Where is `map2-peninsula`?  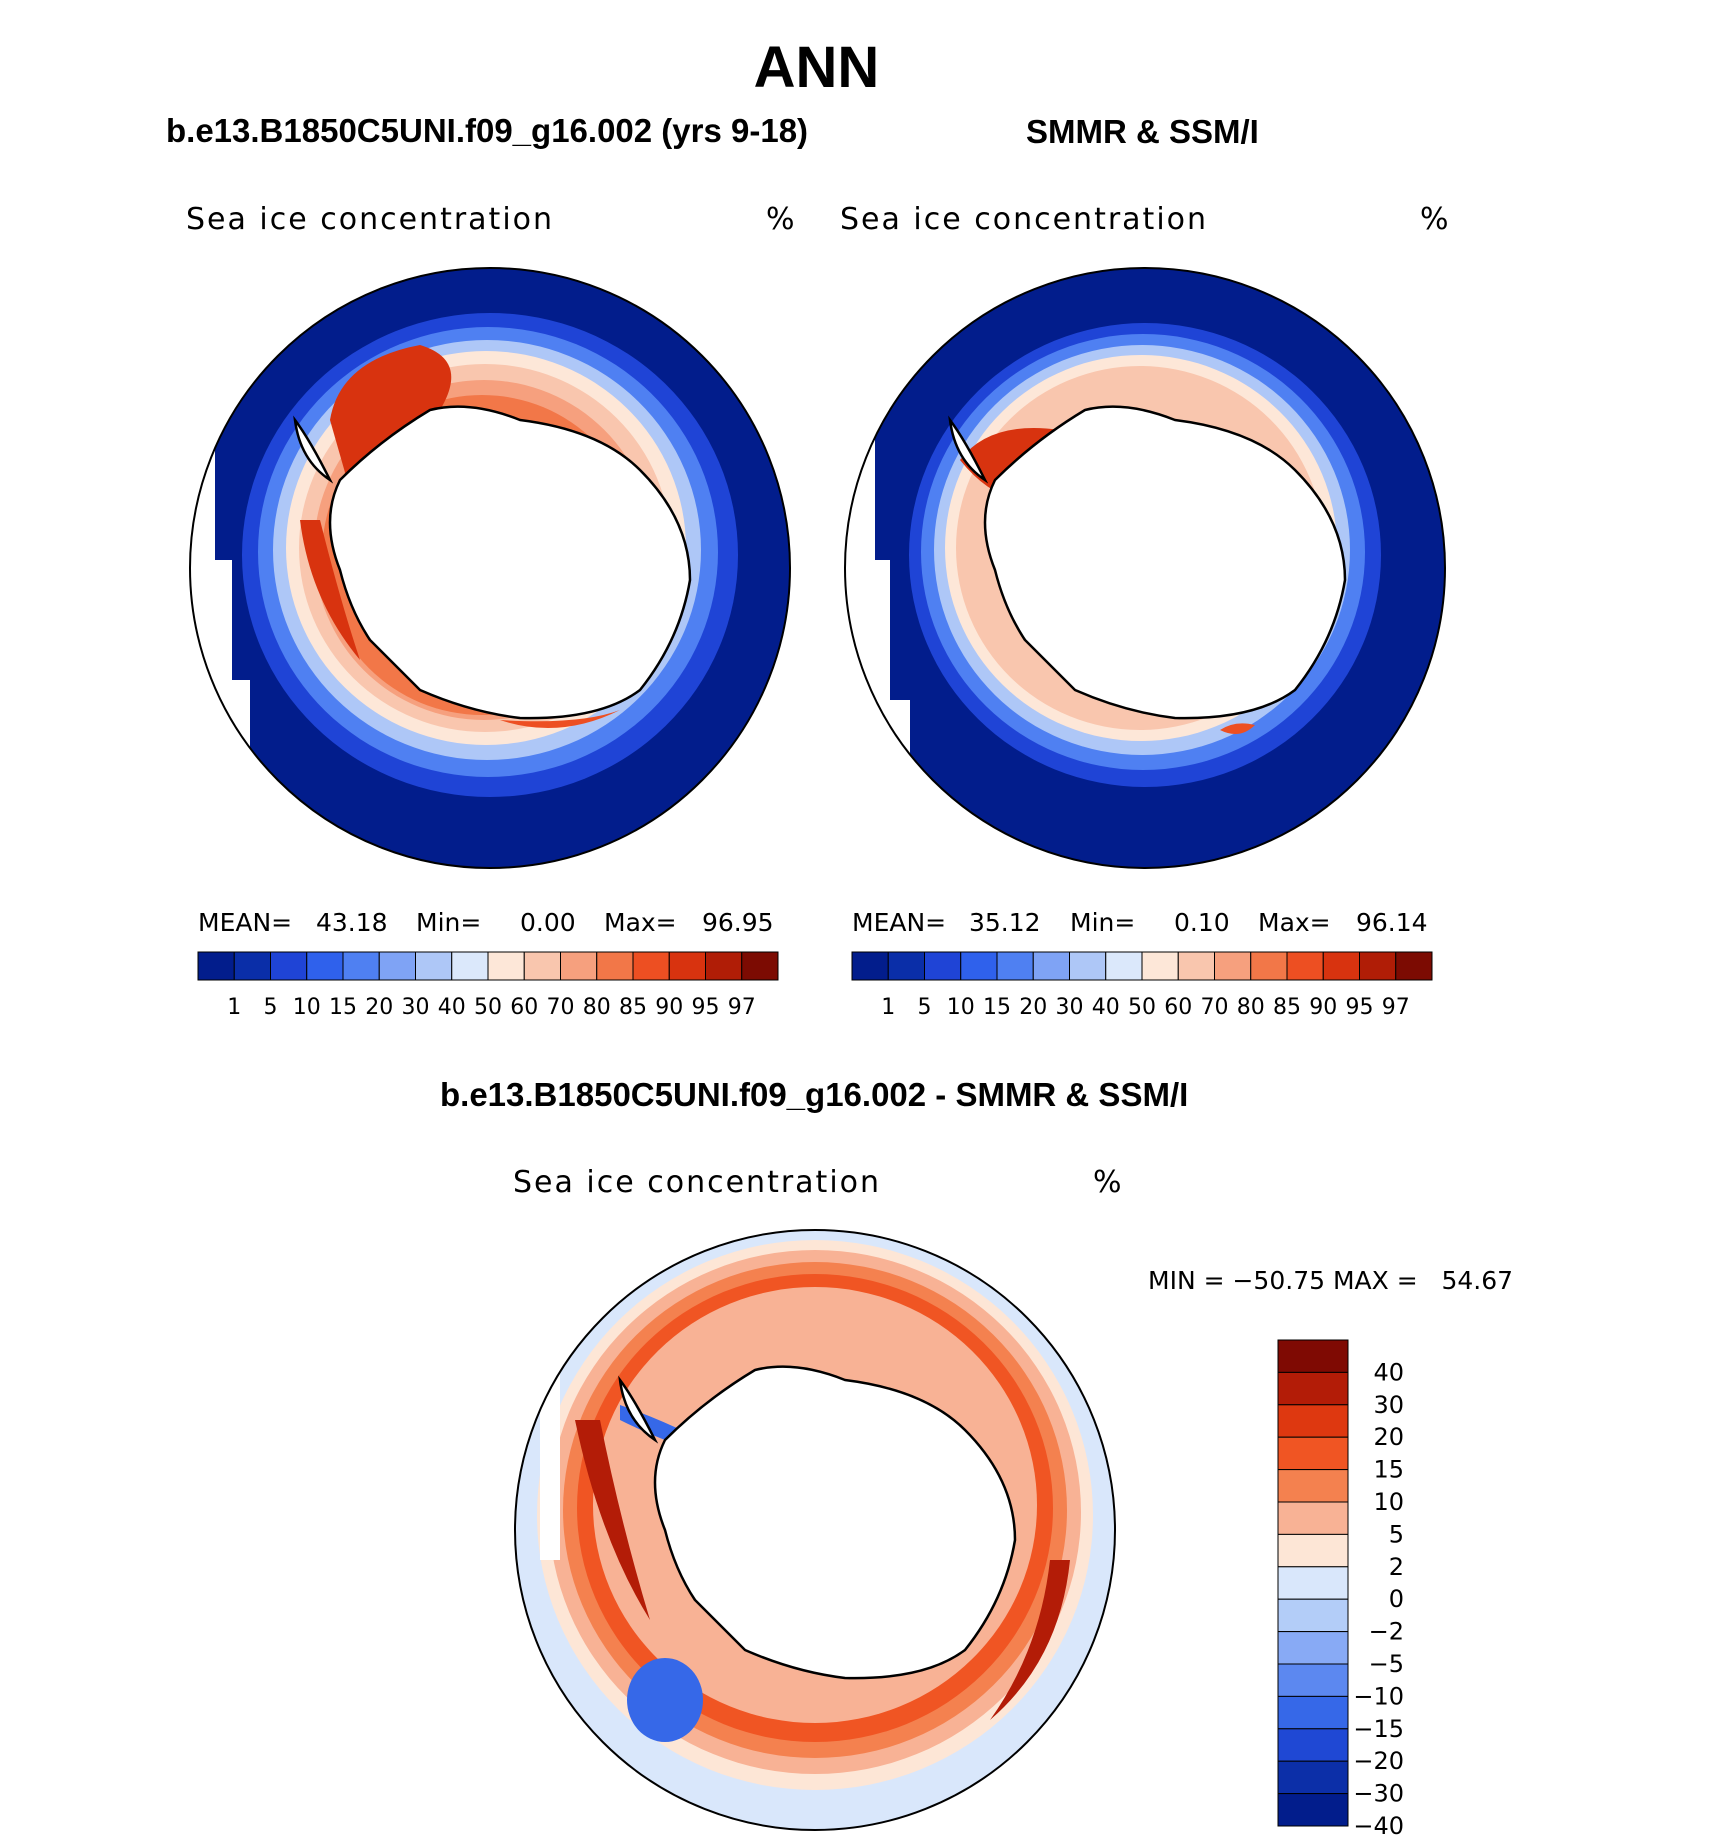
map2-peninsula is located at coordinates (968, 449).